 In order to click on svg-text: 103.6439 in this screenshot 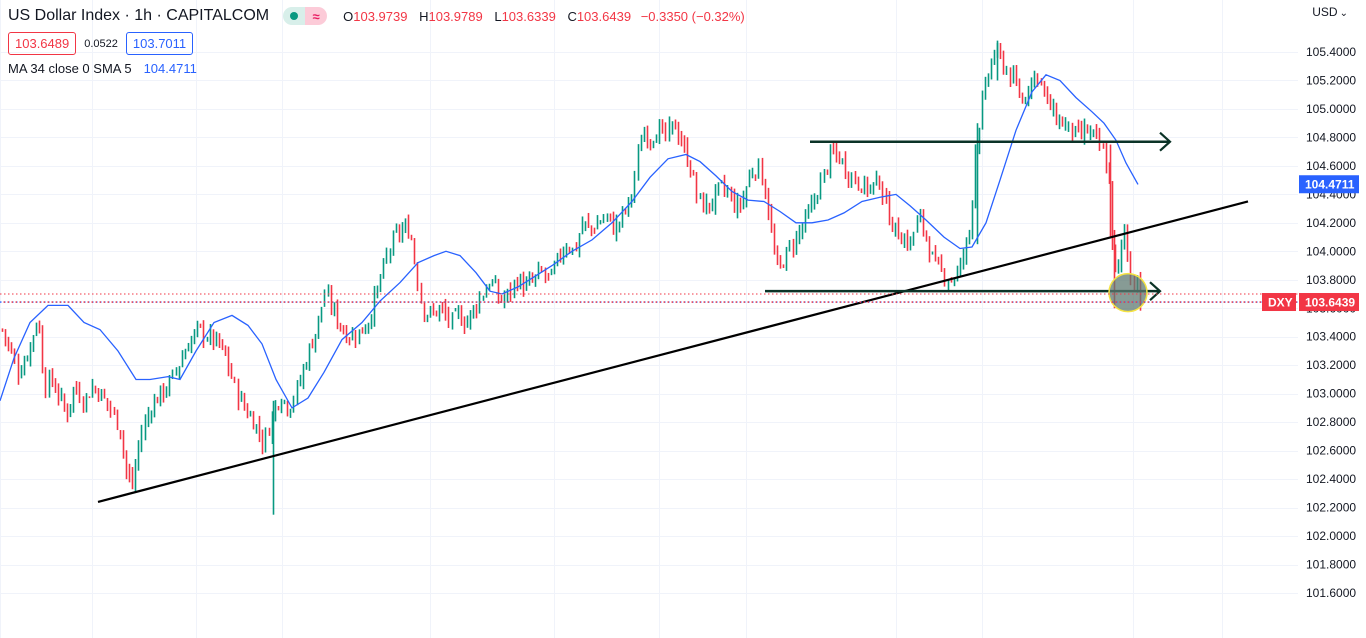, I will do `click(1330, 303)`.